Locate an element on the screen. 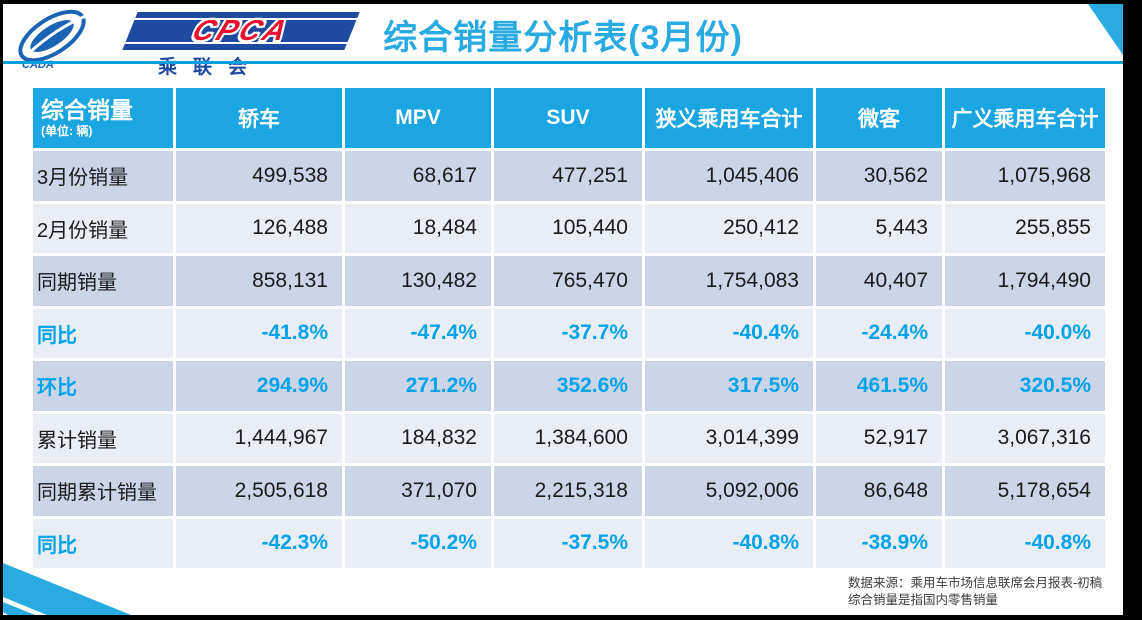  table-cell: 499,538 is located at coordinates (259, 176).